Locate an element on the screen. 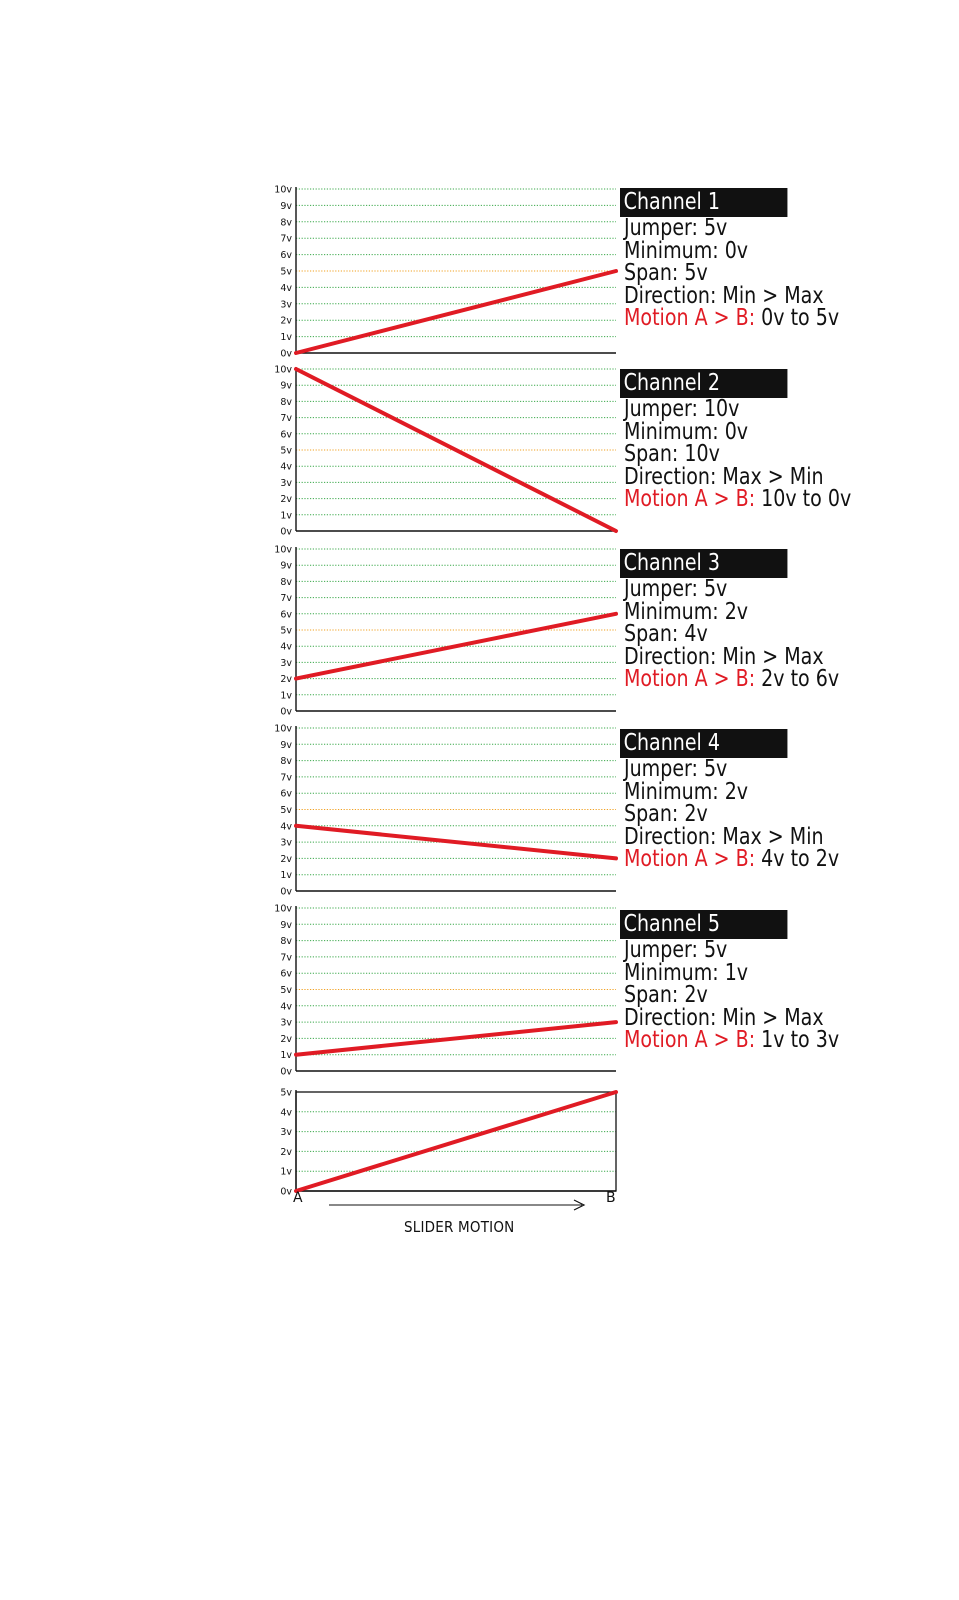 The width and height of the screenshot is (959, 1600). span-text: Span: 10v is located at coordinates (672, 454).